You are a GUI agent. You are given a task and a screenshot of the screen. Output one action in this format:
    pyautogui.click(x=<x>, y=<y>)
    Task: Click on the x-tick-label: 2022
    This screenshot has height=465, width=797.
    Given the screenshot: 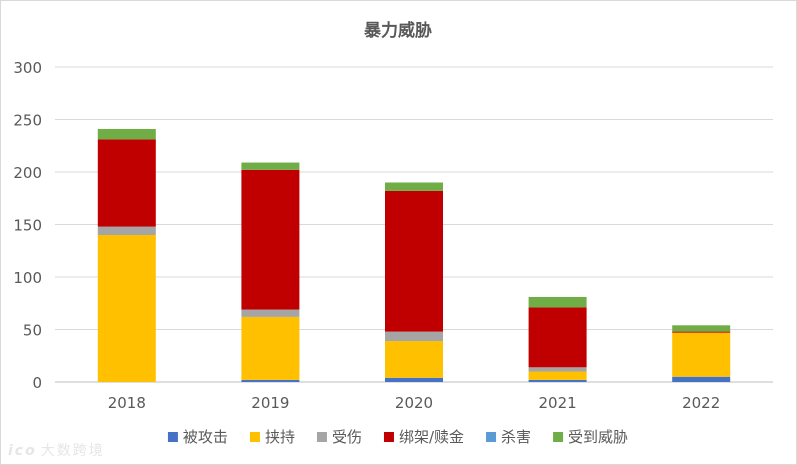 What is the action you would take?
    pyautogui.click(x=701, y=403)
    